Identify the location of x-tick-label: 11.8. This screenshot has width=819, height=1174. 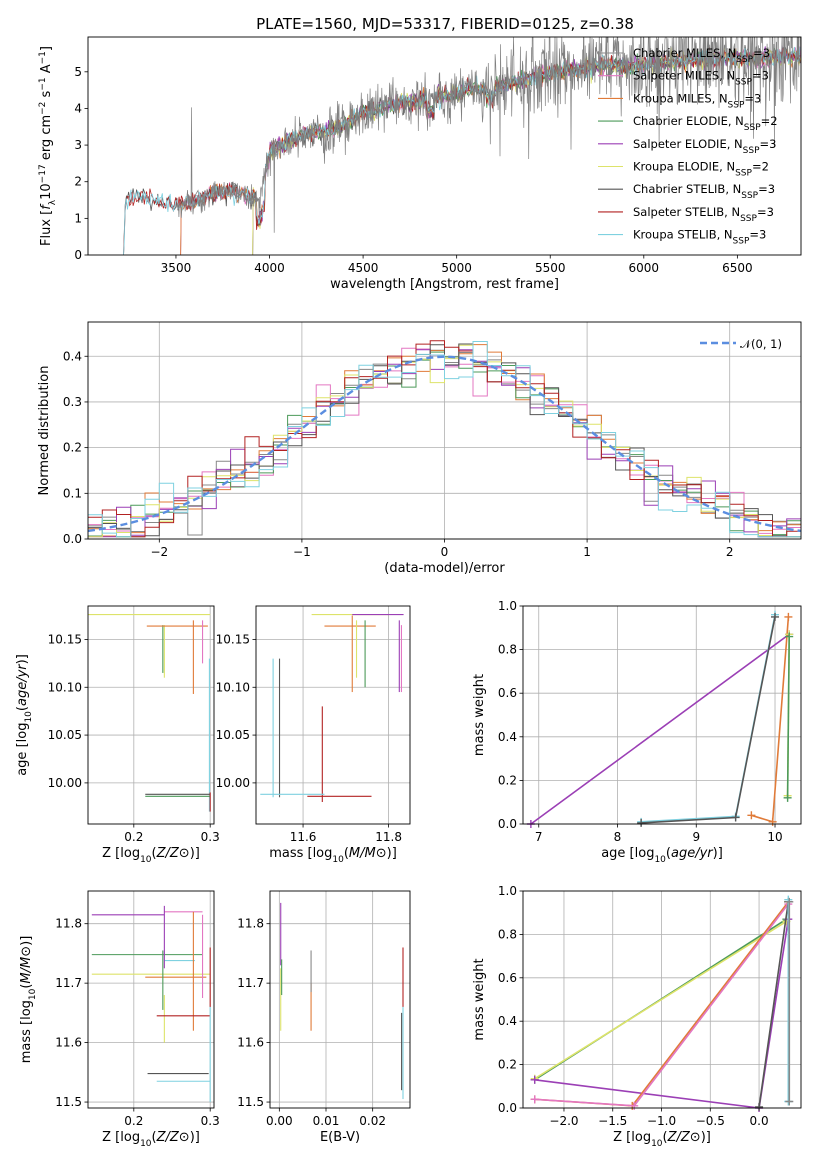
(388, 837).